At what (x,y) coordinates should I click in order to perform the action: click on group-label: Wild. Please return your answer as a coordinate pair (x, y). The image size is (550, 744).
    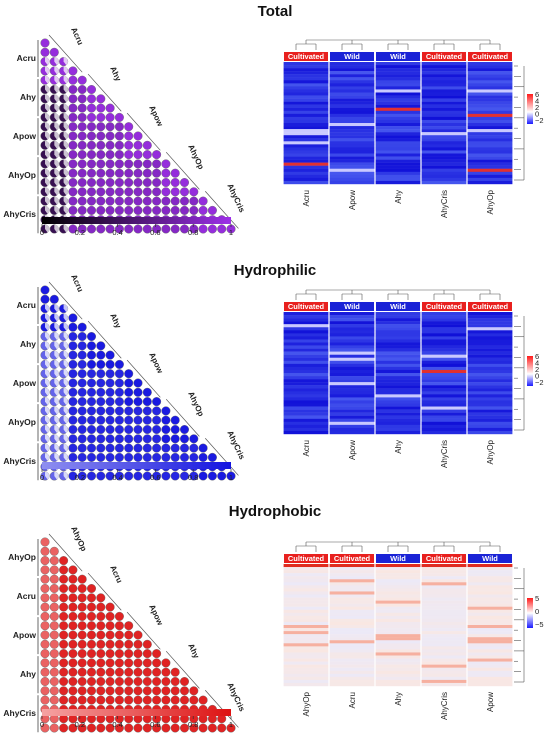
    Looking at the image, I should click on (398, 306).